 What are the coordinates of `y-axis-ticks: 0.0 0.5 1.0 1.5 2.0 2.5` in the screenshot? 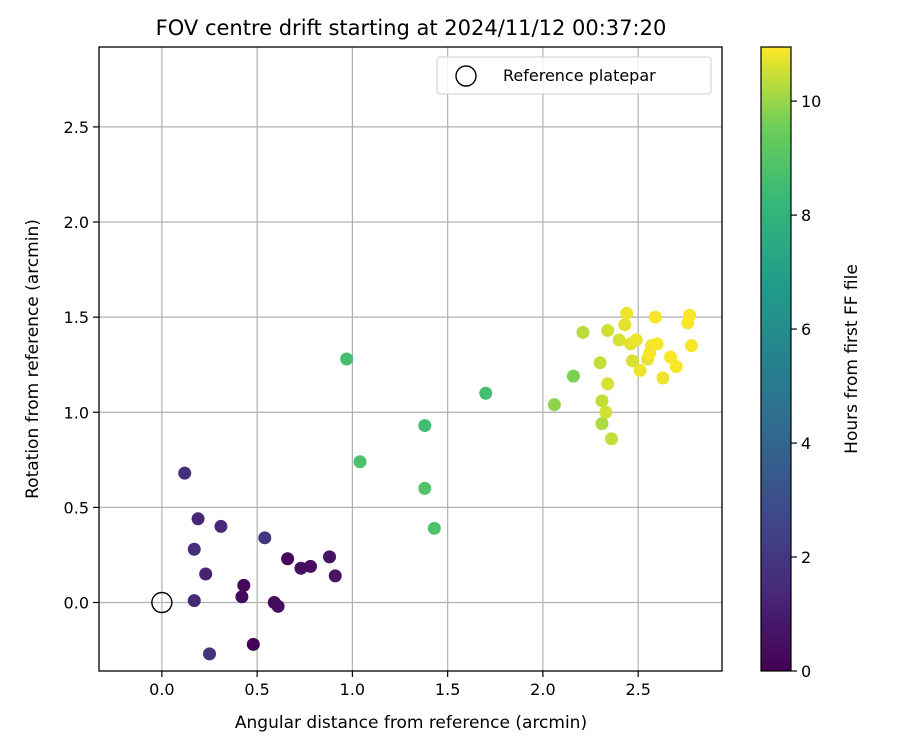 It's located at (81, 365).